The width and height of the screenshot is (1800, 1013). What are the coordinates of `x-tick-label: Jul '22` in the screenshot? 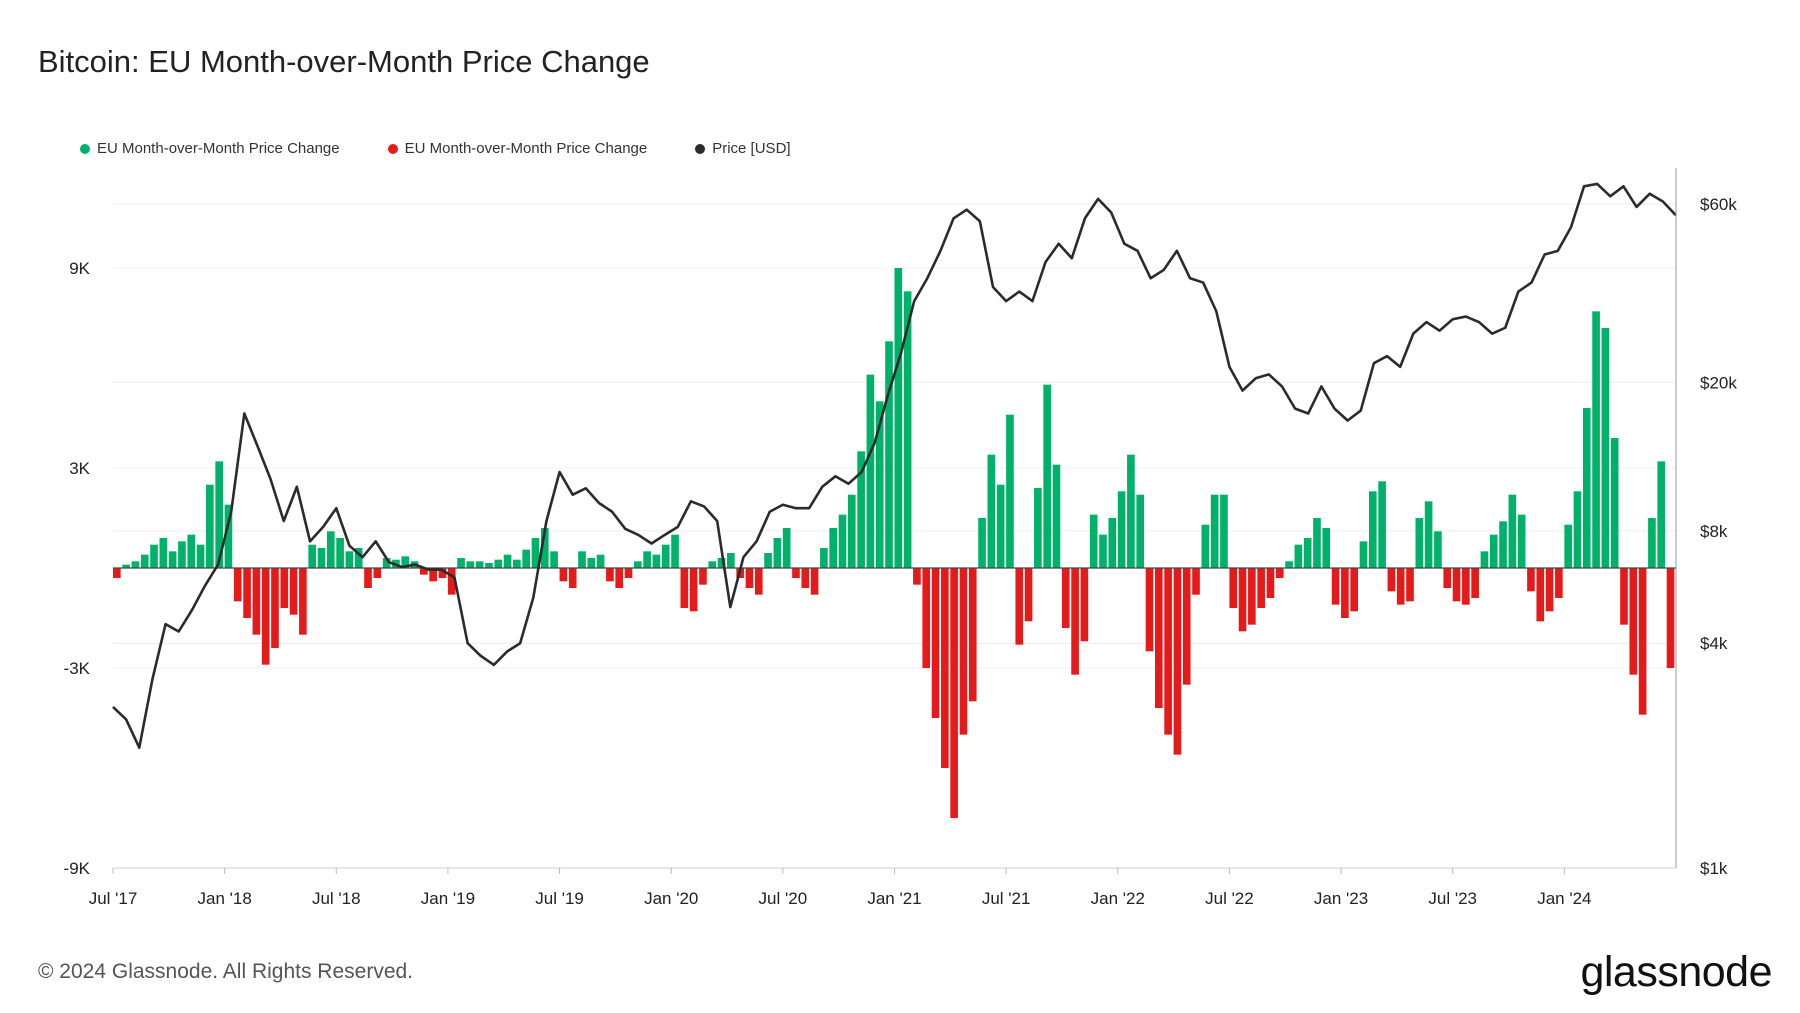 It's located at (1229, 898).